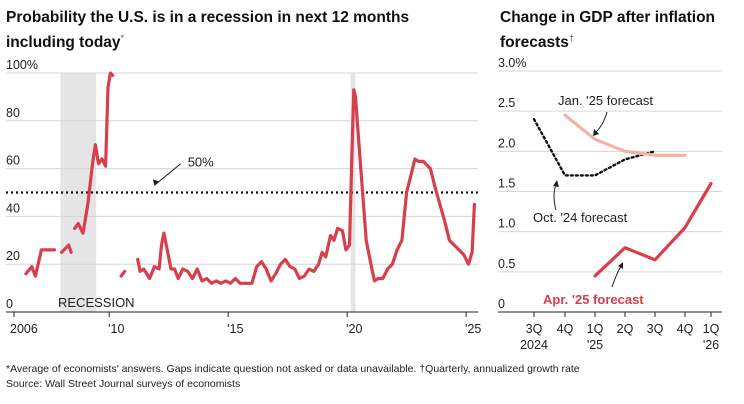 The height and width of the screenshot is (404, 744). I want to click on left-y-tick-label: 80, so click(13, 113).